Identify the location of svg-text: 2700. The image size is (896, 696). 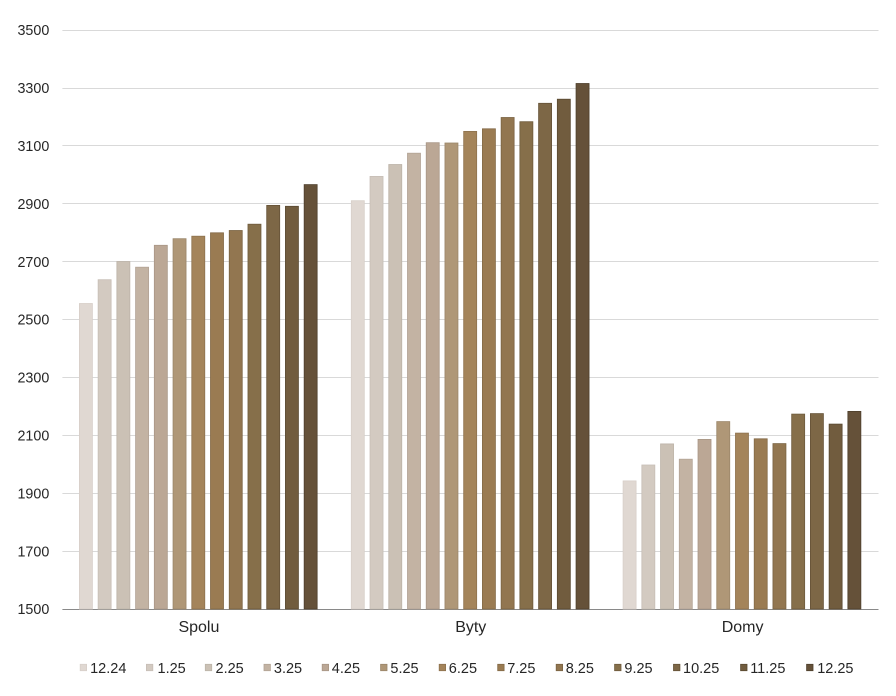
(33, 263).